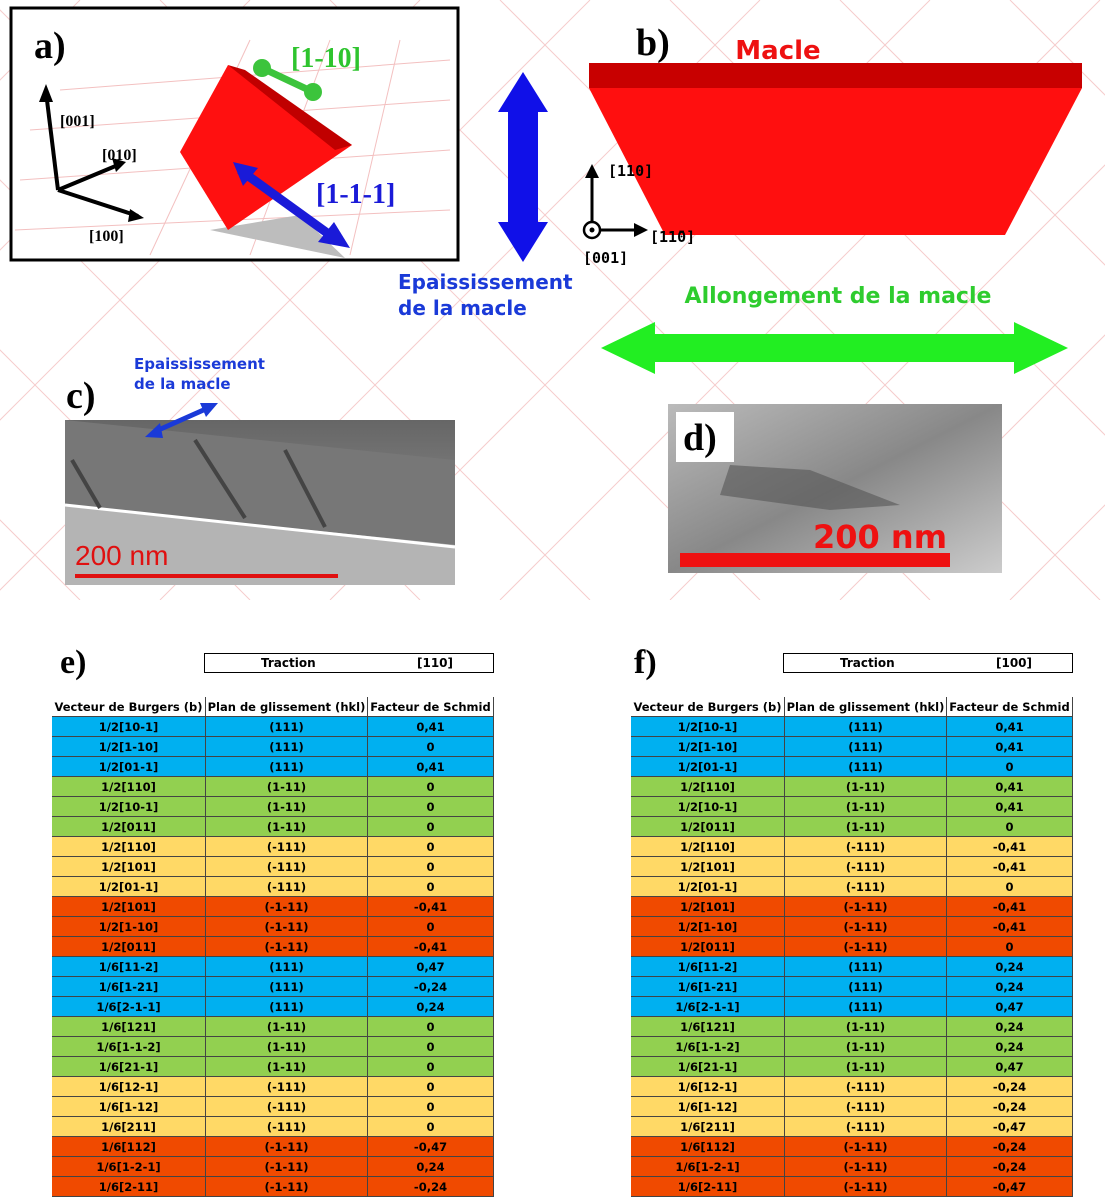  I want to click on annotation: de la macle, so click(182, 384).